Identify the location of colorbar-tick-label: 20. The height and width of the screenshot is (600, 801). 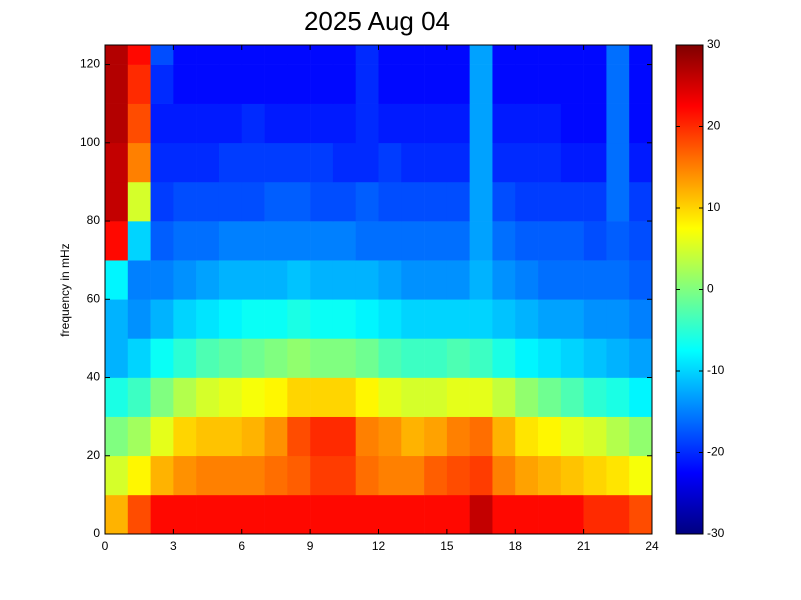
(714, 126).